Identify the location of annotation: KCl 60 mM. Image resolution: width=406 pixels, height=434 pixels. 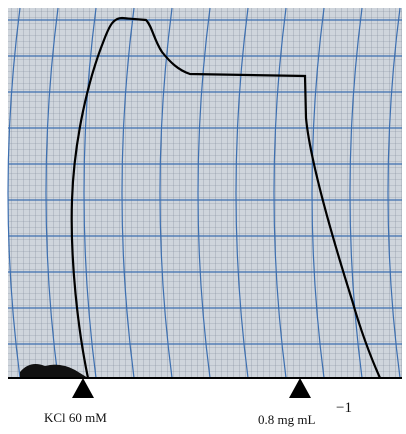
(75, 417).